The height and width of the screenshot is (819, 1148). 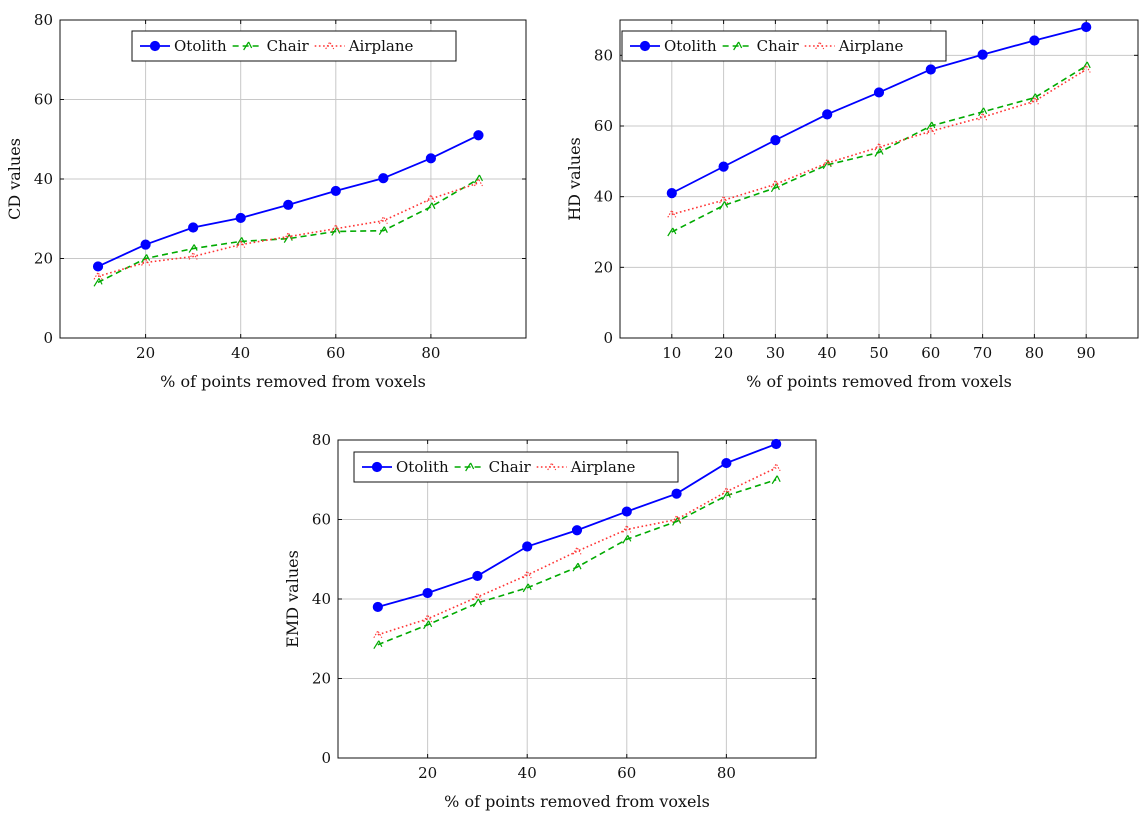 I want to click on y-tick-label: 20, so click(x=321, y=679).